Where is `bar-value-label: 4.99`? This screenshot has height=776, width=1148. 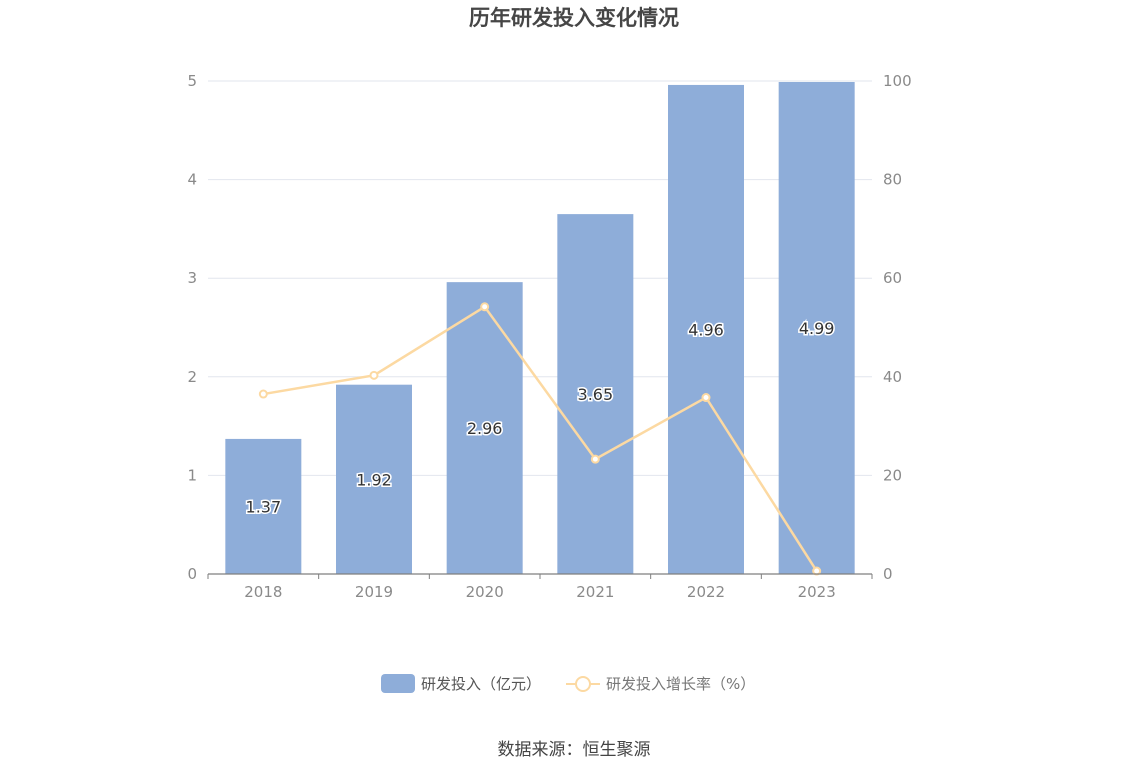 bar-value-label: 4.99 is located at coordinates (817, 328).